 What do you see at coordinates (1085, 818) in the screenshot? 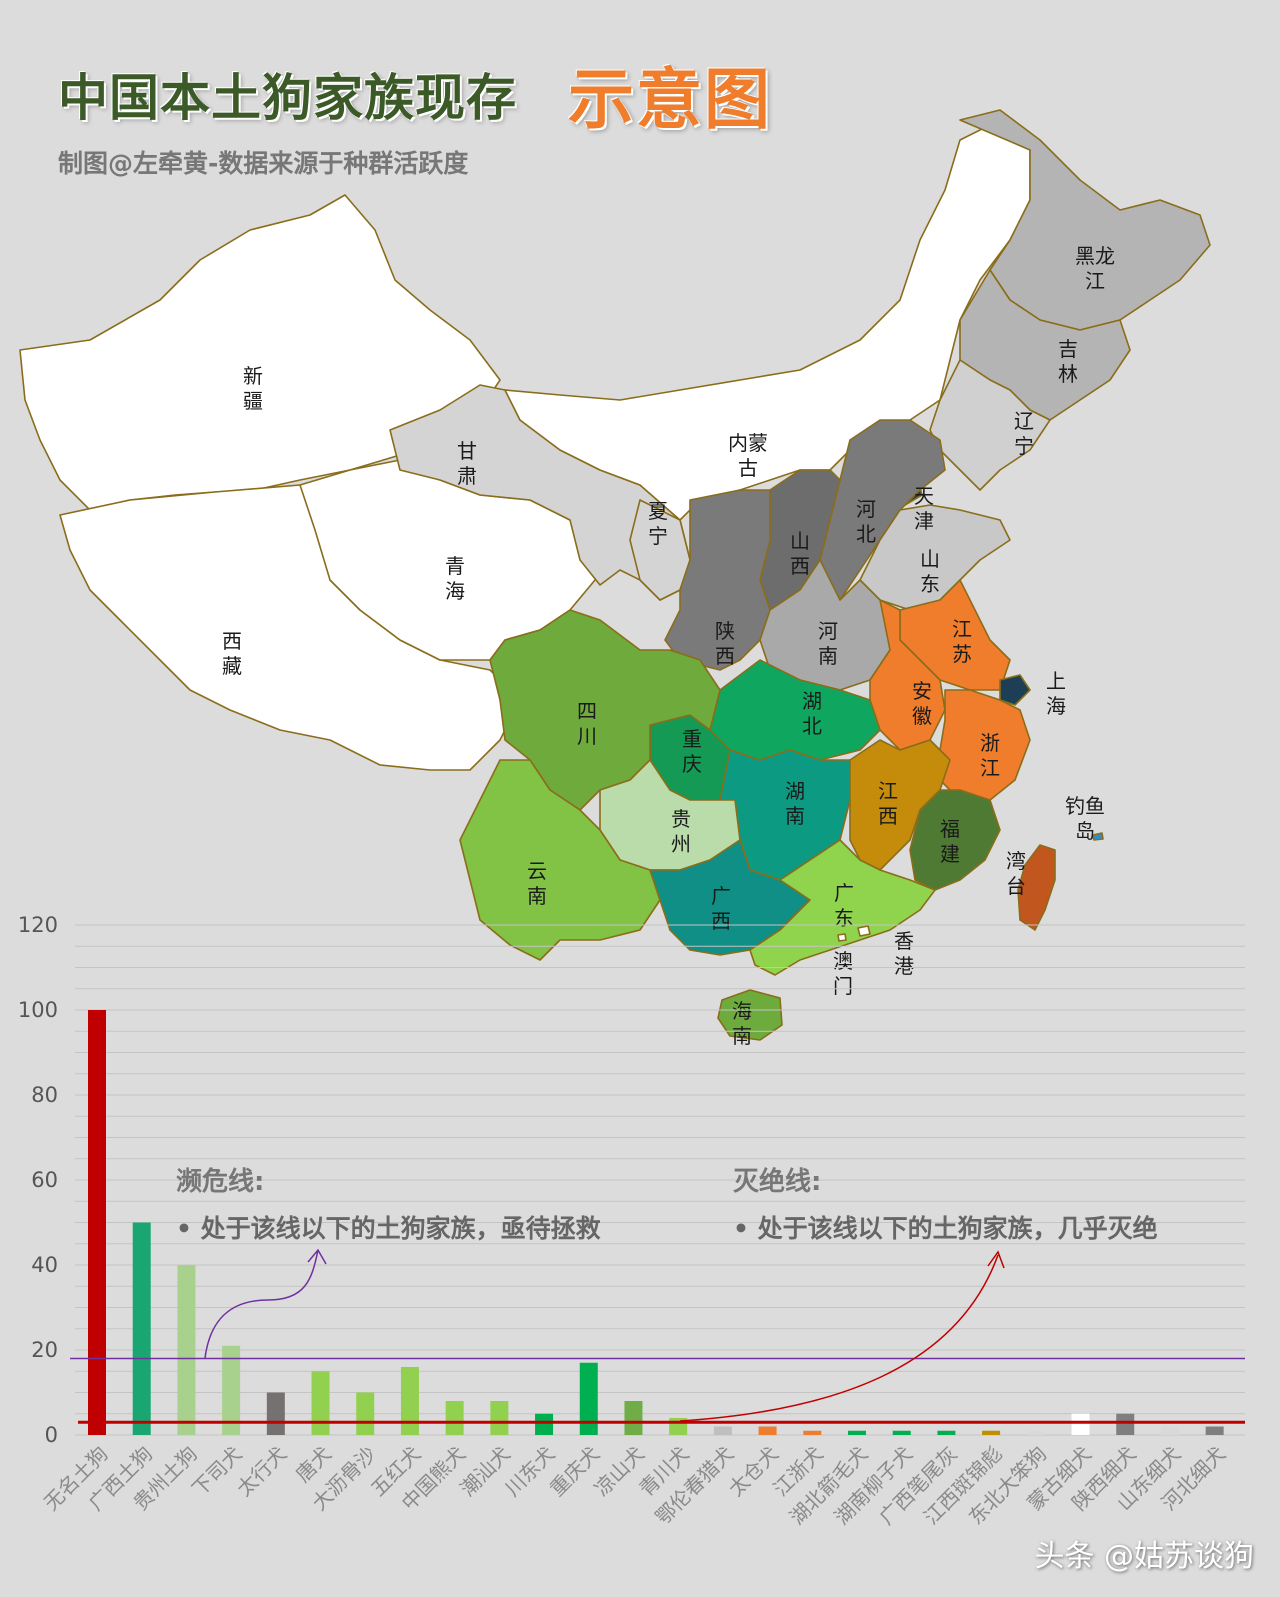
I see `map-label-diaoyudao: 钓鱼岛` at bounding box center [1085, 818].